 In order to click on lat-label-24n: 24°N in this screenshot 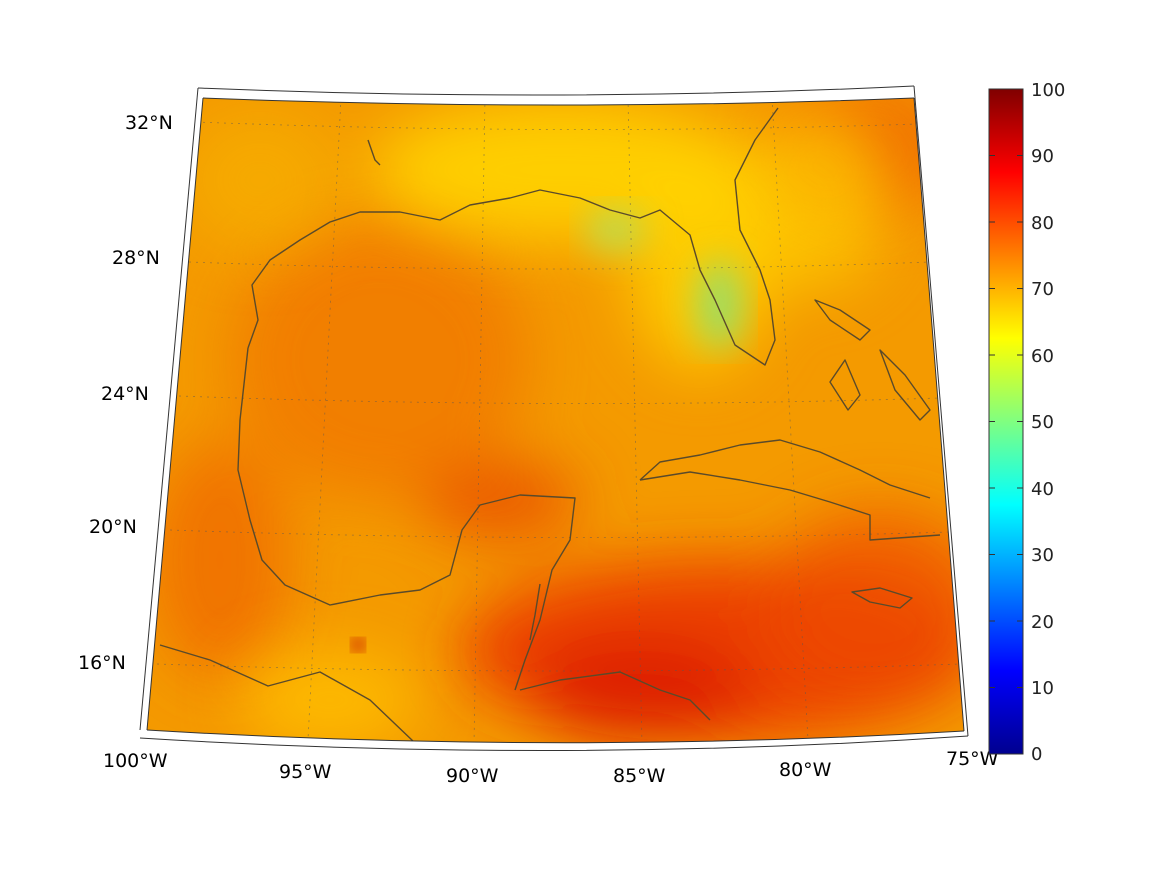, I will do `click(125, 394)`.